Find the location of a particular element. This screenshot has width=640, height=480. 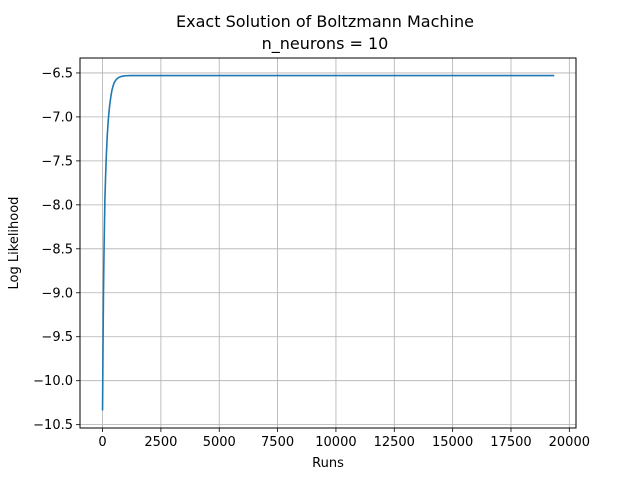

chart-title: Exact Solution of Boltzmann Machine is located at coordinates (325, 21).